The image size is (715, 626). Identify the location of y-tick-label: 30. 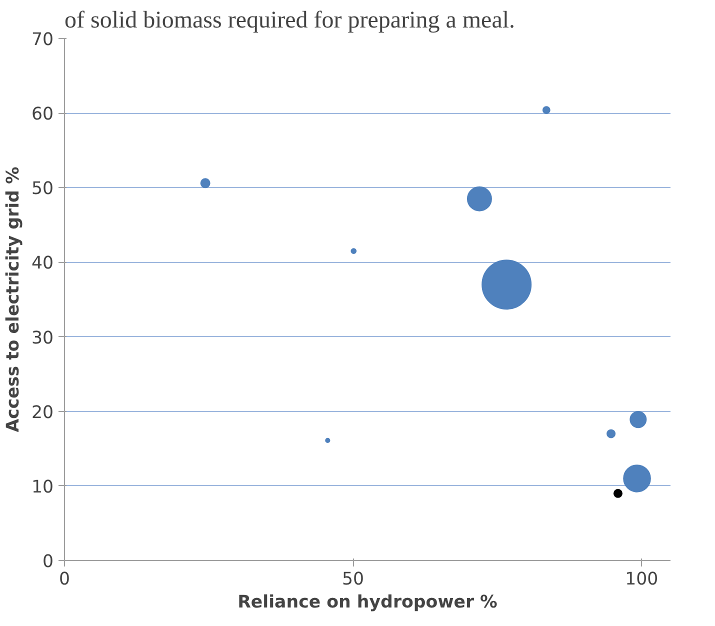
(42, 338).